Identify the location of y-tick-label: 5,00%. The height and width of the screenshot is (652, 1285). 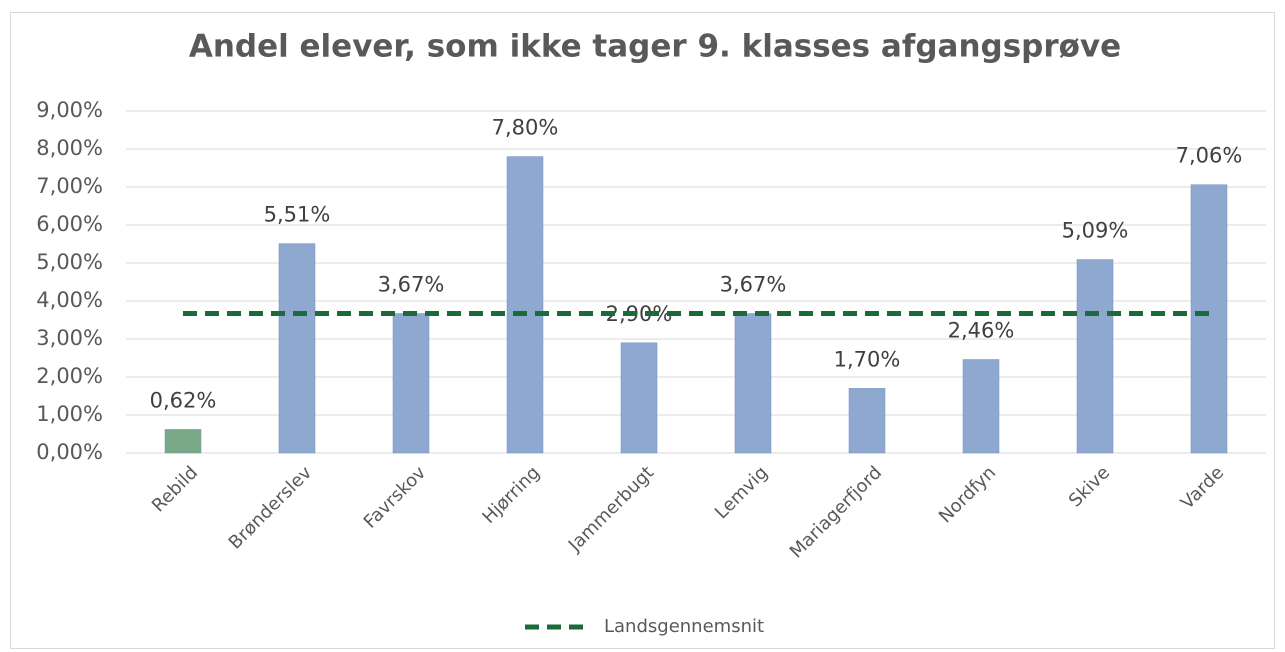
(69, 262).